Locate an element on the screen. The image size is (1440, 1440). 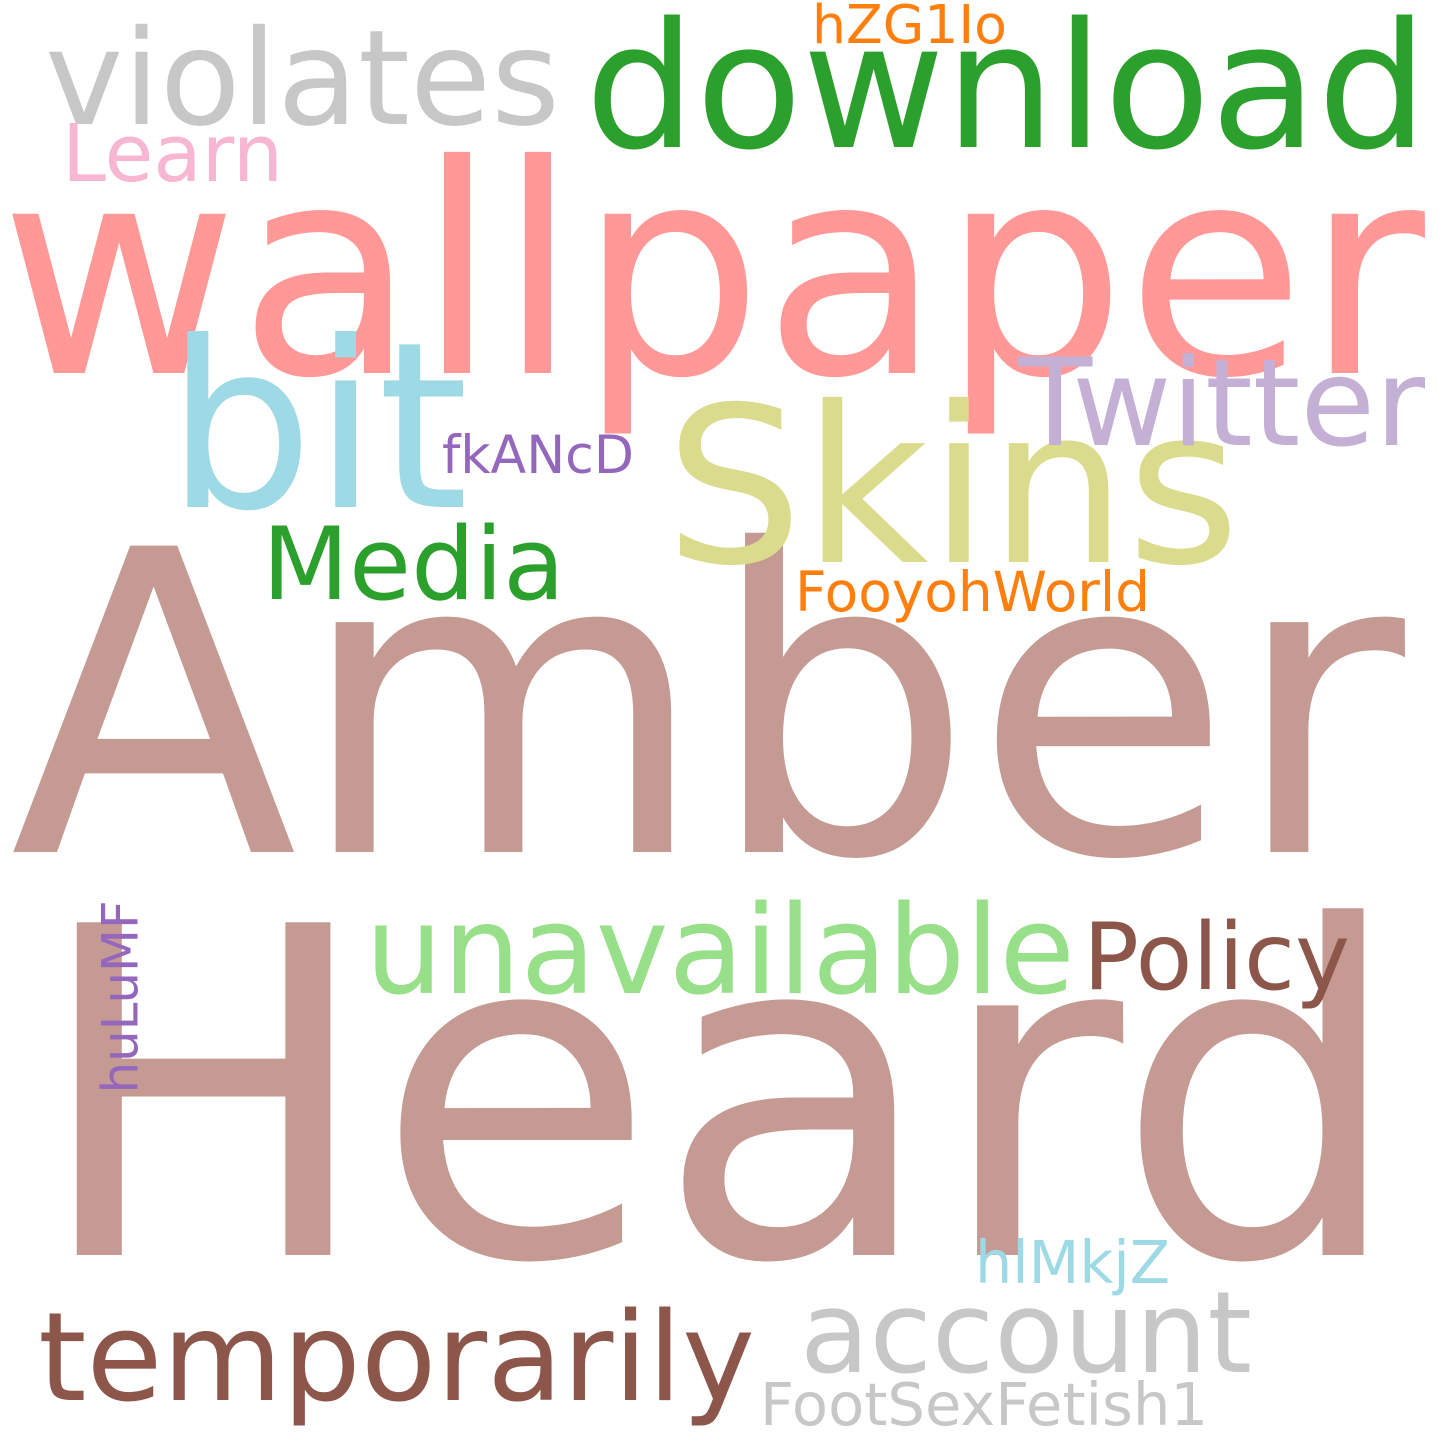
word-policy: Policy is located at coordinates (1216, 957).